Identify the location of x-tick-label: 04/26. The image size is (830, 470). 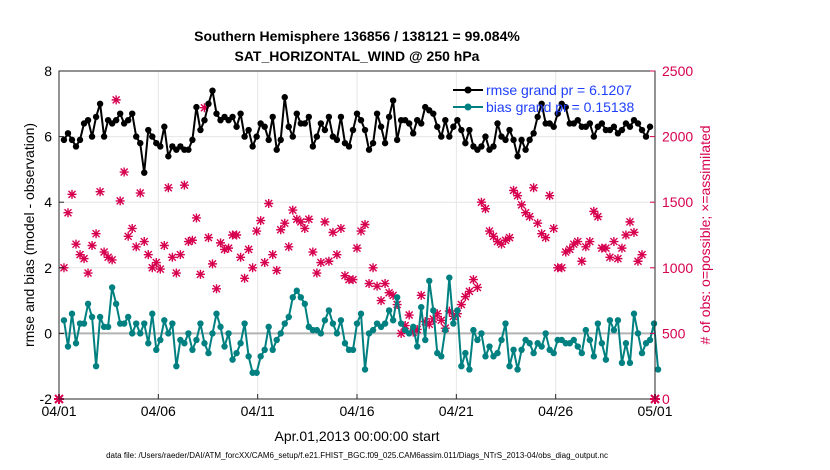
(555, 411).